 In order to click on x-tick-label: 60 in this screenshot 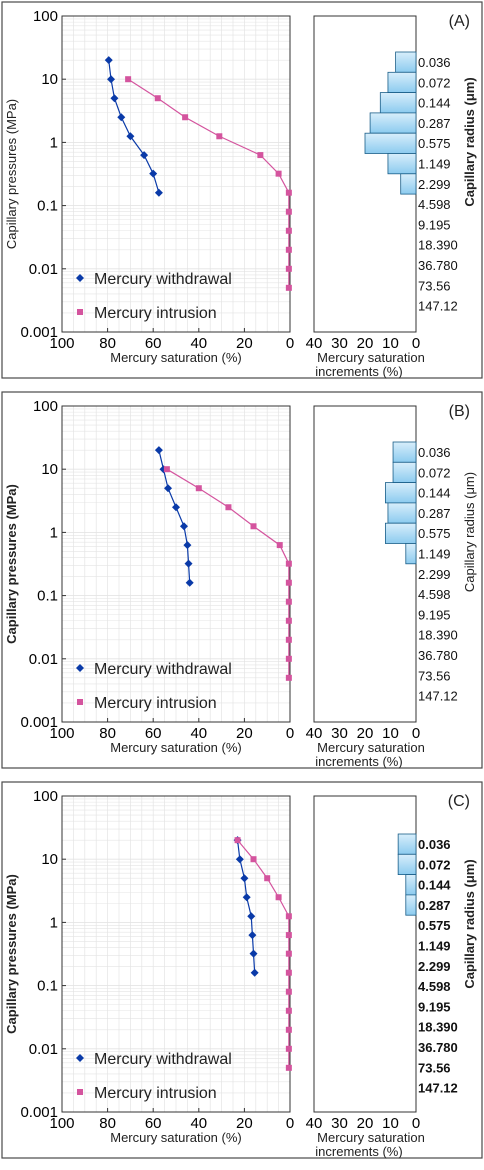, I will do `click(153, 1123)`.